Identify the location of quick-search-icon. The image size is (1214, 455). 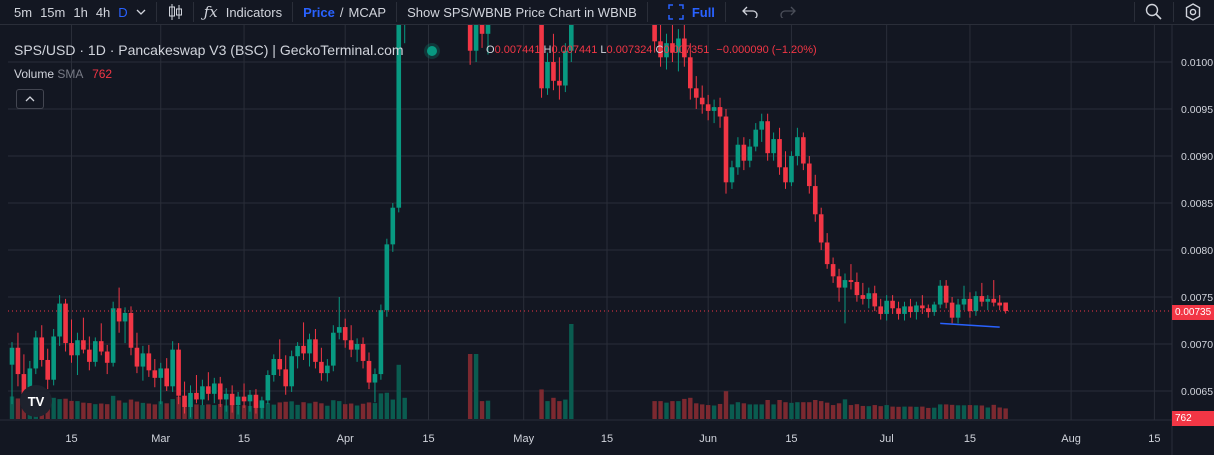
(1154, 12).